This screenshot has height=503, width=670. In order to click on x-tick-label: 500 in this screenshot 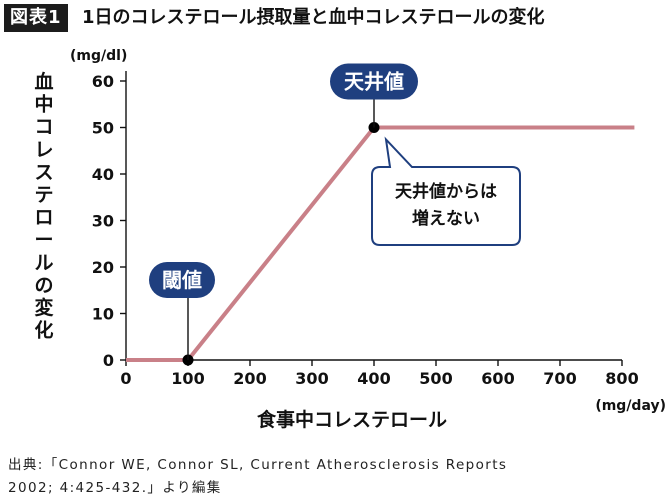, I will do `click(435, 378)`.